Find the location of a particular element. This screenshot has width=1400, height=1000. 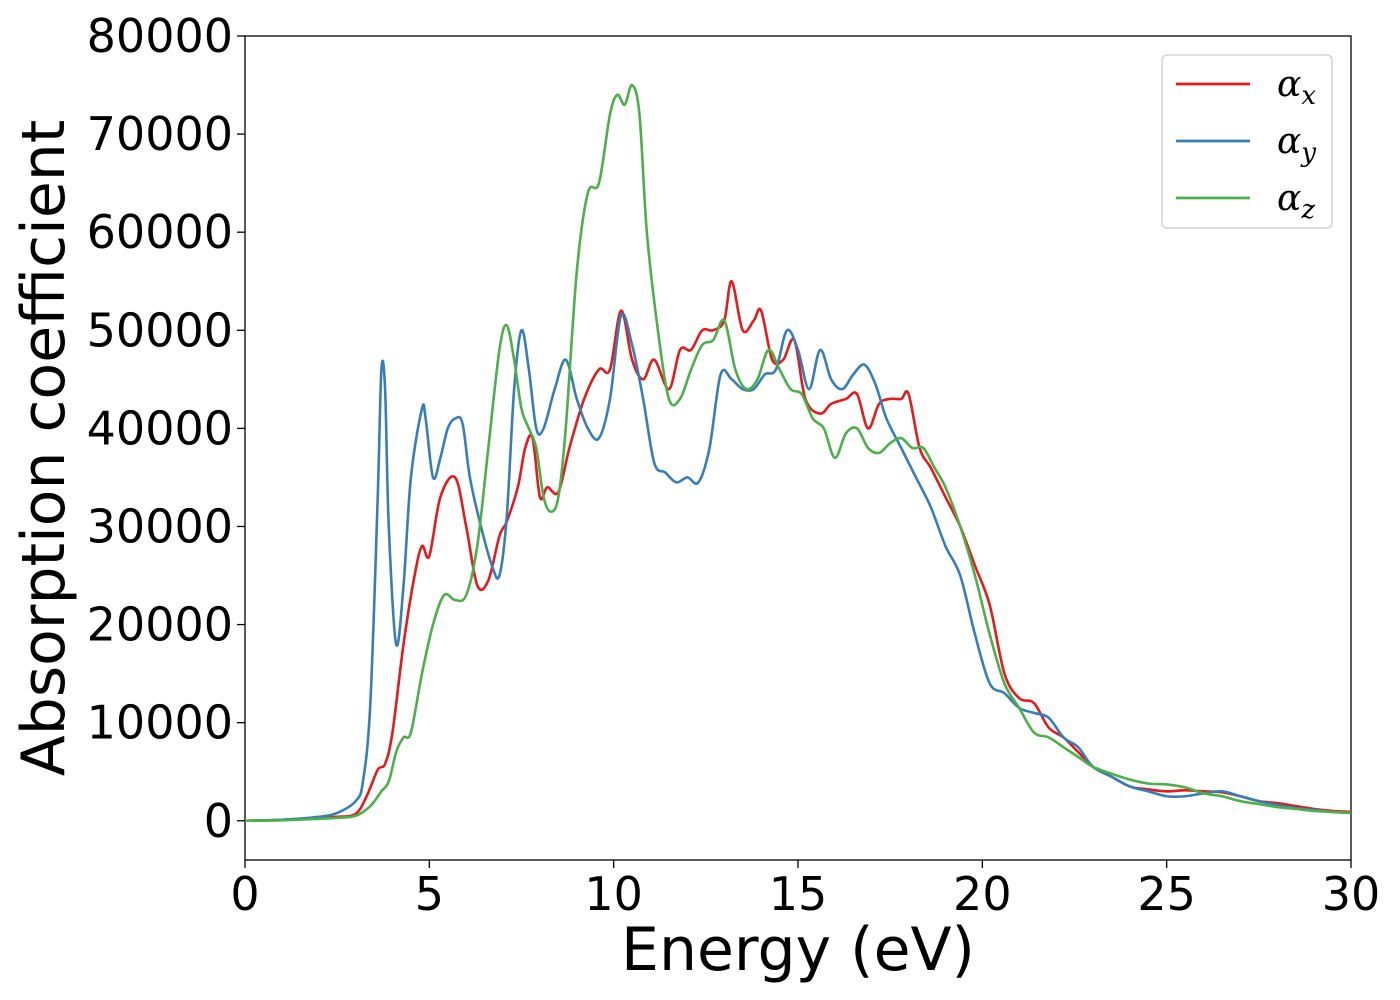

legend-label-alpha-z: αz is located at coordinates (1296, 201).